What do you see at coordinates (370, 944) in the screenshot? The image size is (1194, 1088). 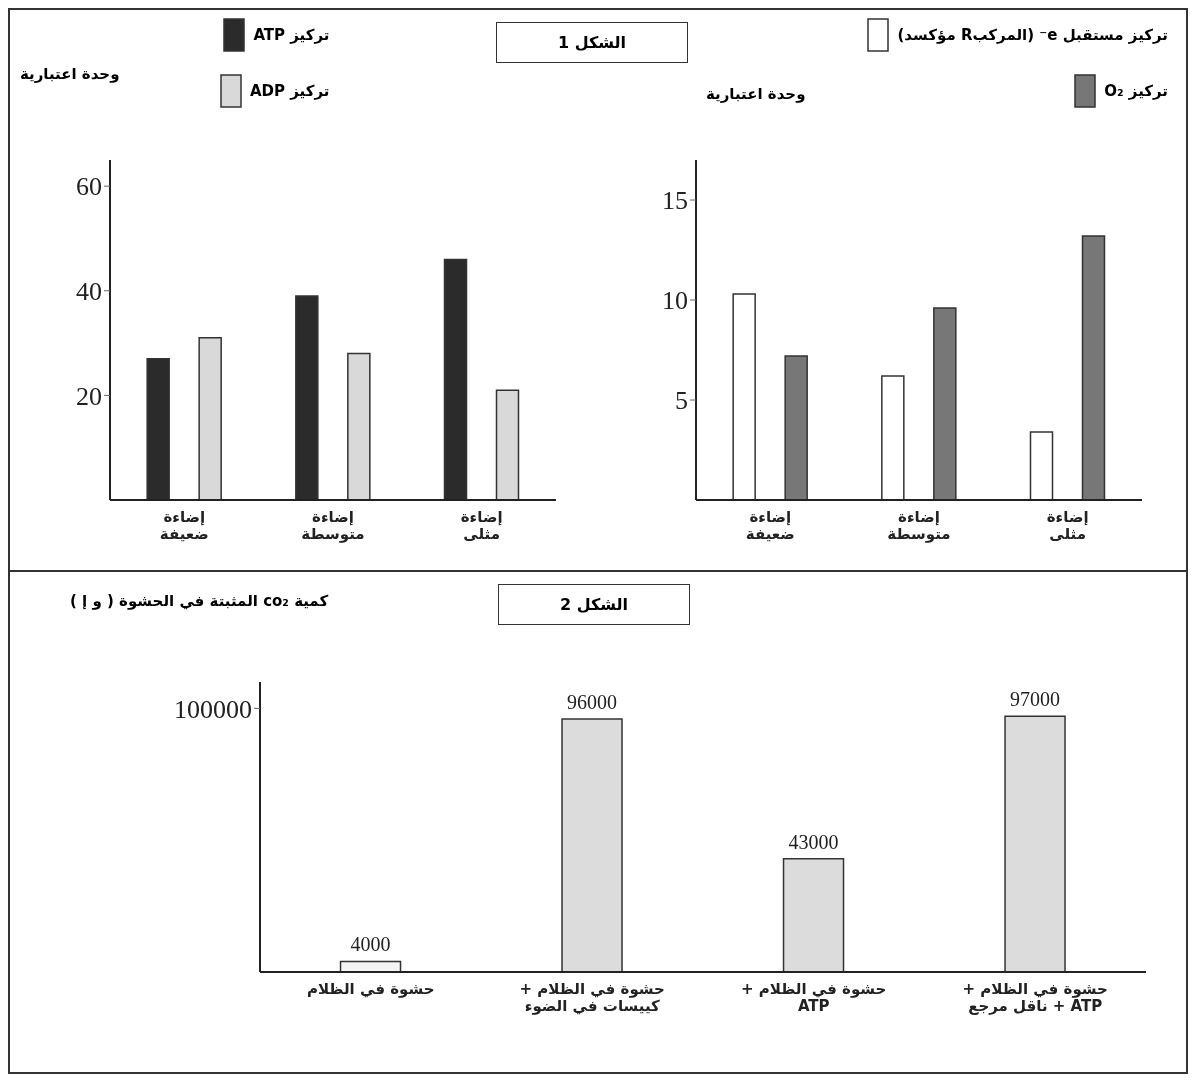 I see `data-label: 4000` at bounding box center [370, 944].